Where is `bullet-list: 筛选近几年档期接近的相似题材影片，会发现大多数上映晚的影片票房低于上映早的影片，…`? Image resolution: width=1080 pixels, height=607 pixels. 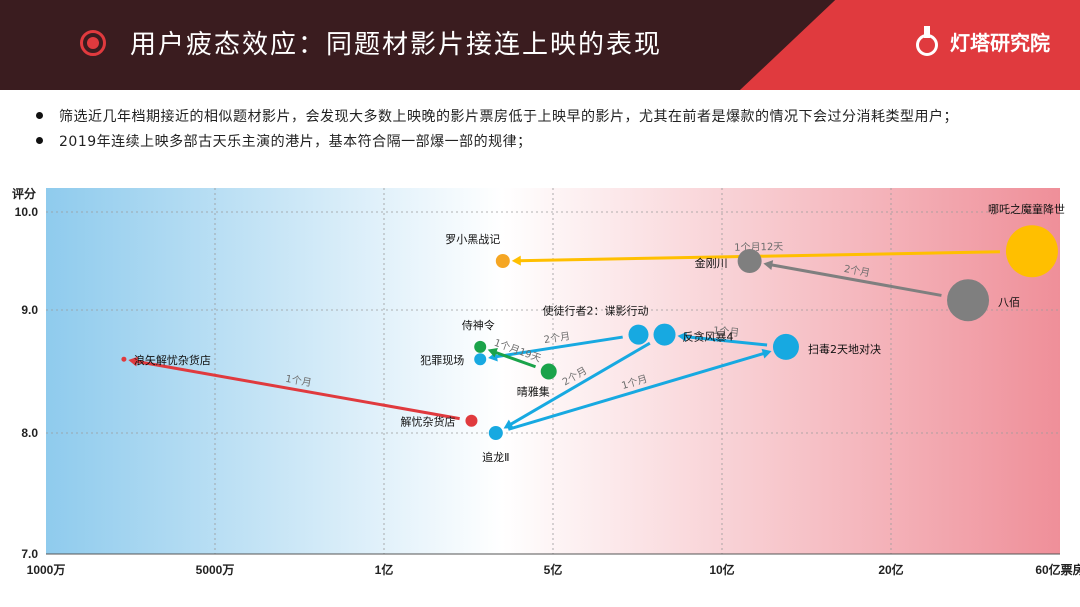
bullet-list: 筛选近几年档期接近的相似题材影片，会发现大多数上映晚的影片票房低于上映早的影片，… is located at coordinates (497, 128).